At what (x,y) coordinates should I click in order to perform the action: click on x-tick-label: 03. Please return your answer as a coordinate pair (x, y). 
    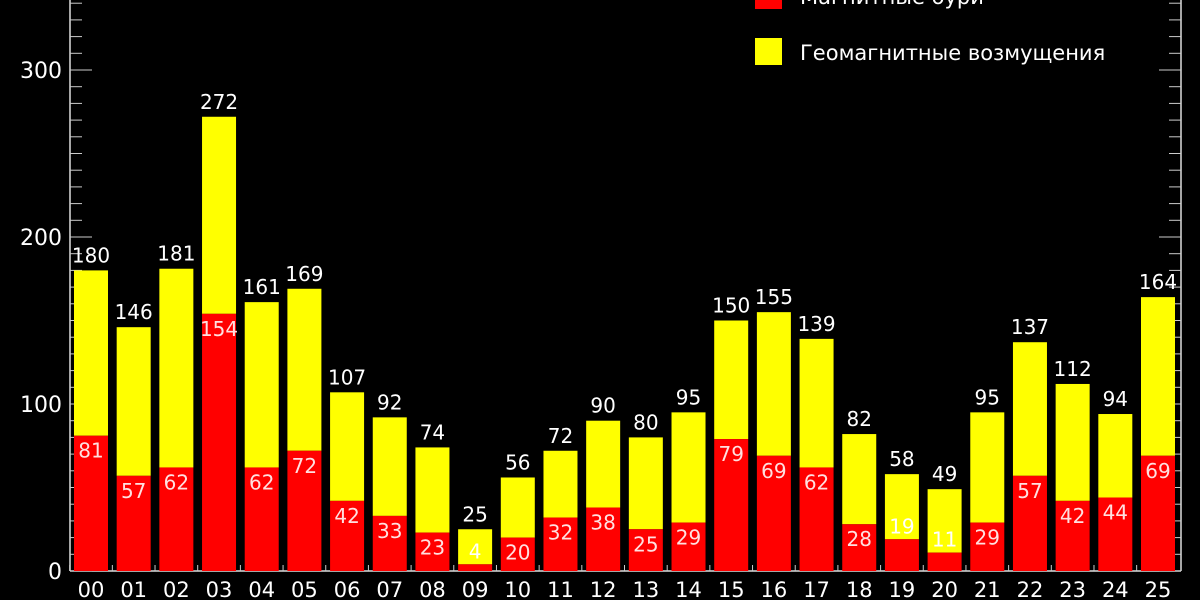
    Looking at the image, I should click on (219, 589).